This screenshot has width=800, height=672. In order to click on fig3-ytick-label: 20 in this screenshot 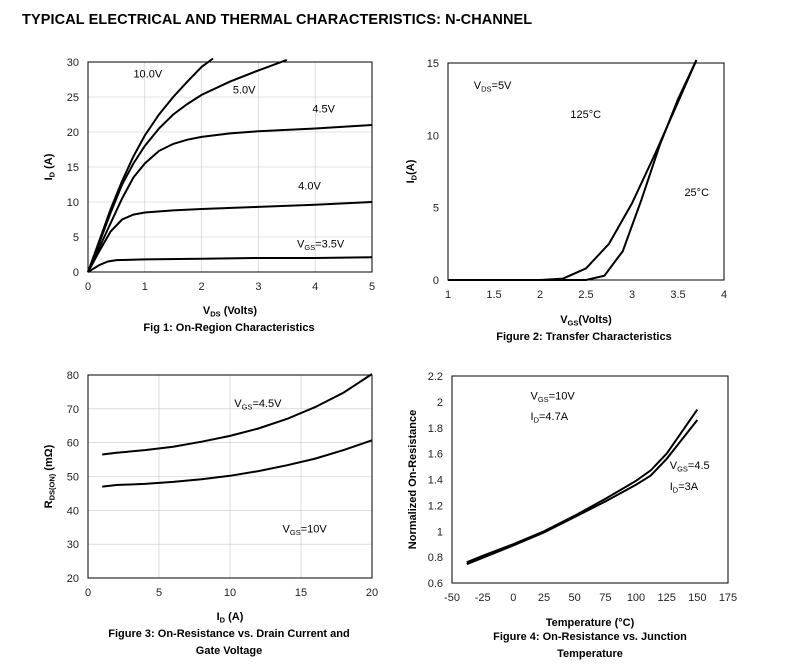, I will do `click(73, 579)`.